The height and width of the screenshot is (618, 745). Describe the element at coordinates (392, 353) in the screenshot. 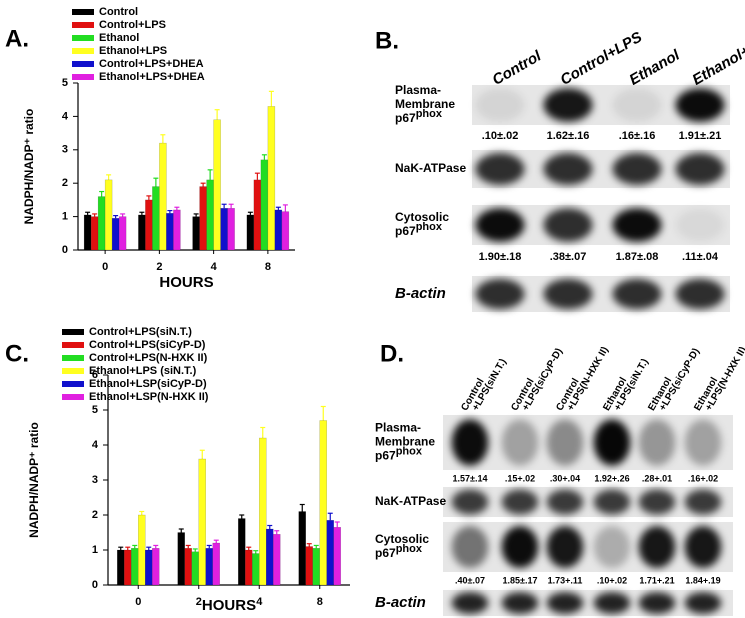

I see `panel-label: D.` at that location.